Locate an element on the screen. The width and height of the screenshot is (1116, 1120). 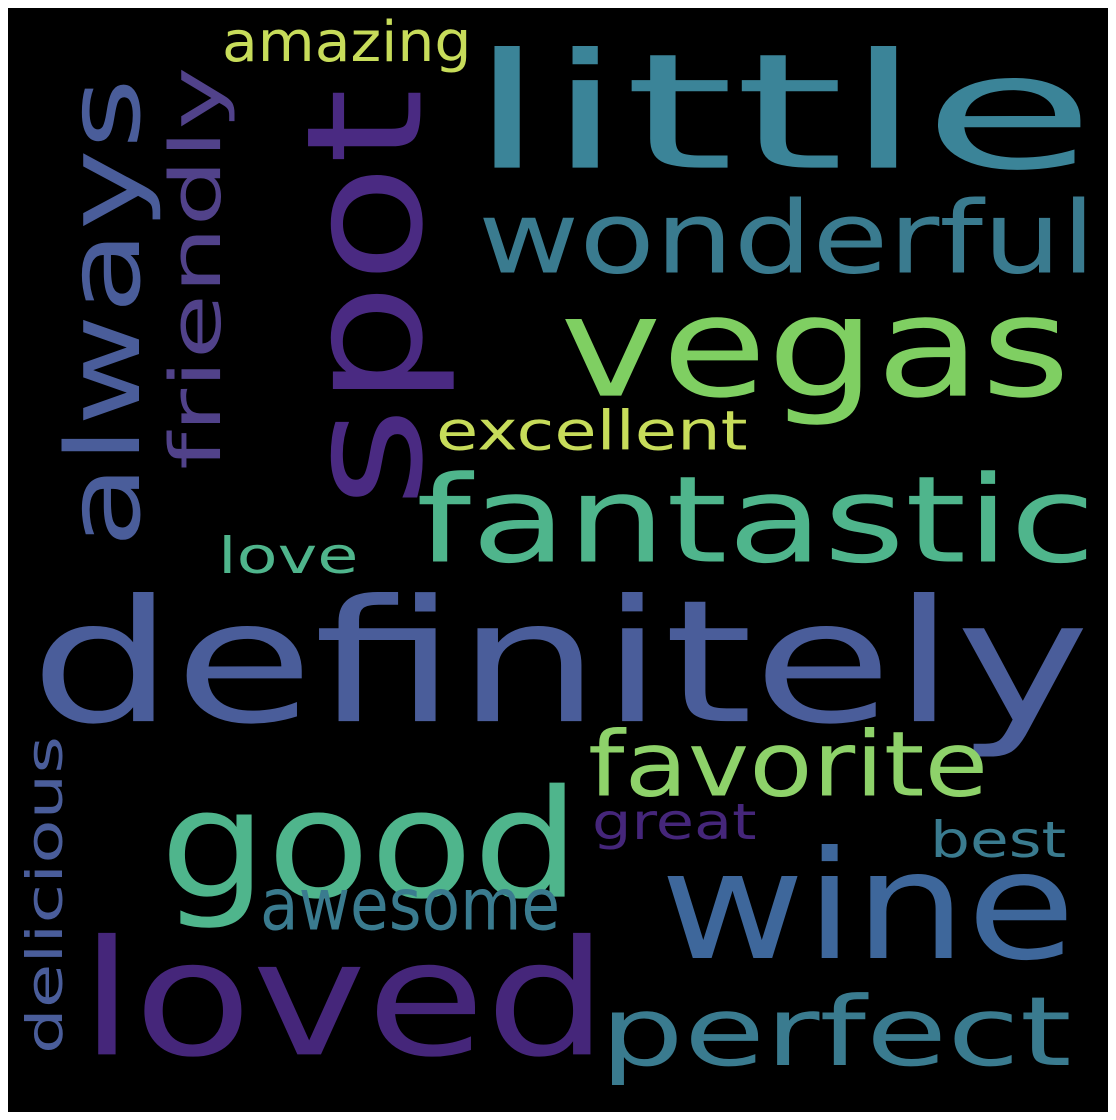
word-loved: loved is located at coordinates (344, 1000).